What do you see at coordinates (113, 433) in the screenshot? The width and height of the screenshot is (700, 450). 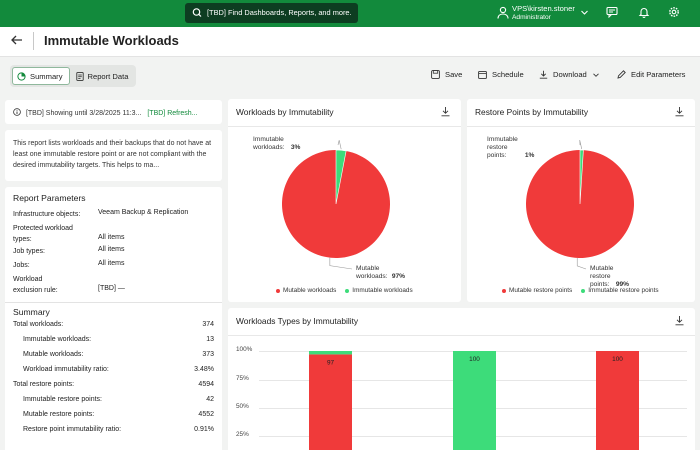 I see `summary-row: Restore point immutability ratio: 0.91%` at bounding box center [113, 433].